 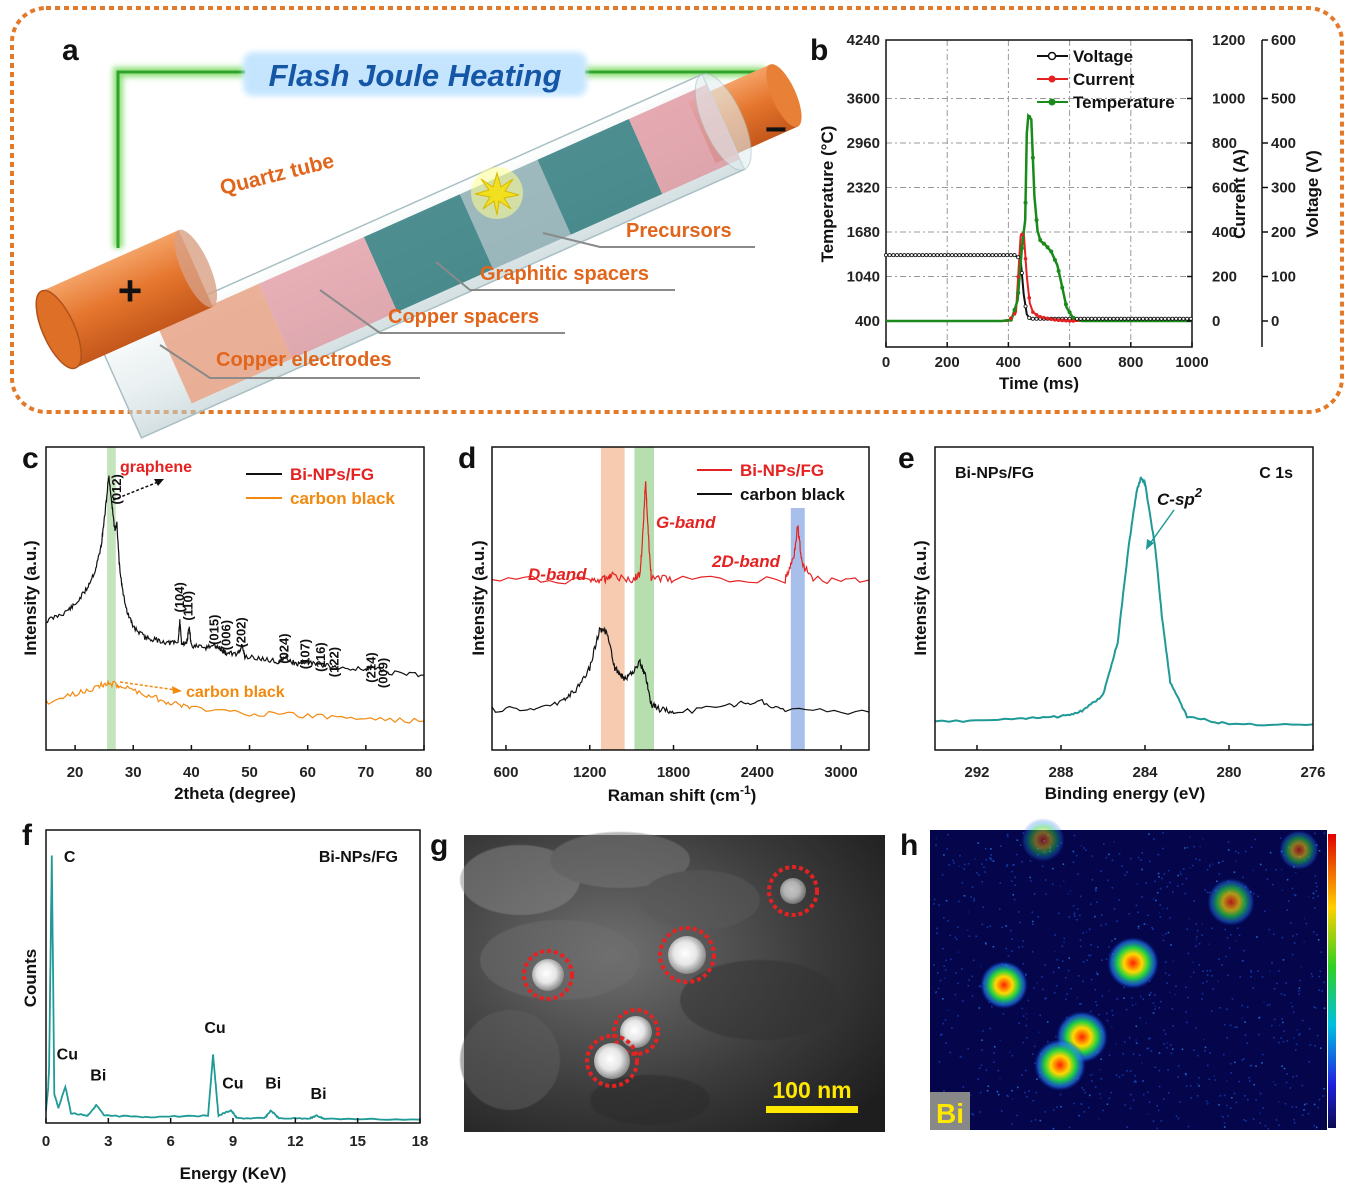 What do you see at coordinates (304, 360) in the screenshot?
I see `copper-electrodes-label: Copper electrodes` at bounding box center [304, 360].